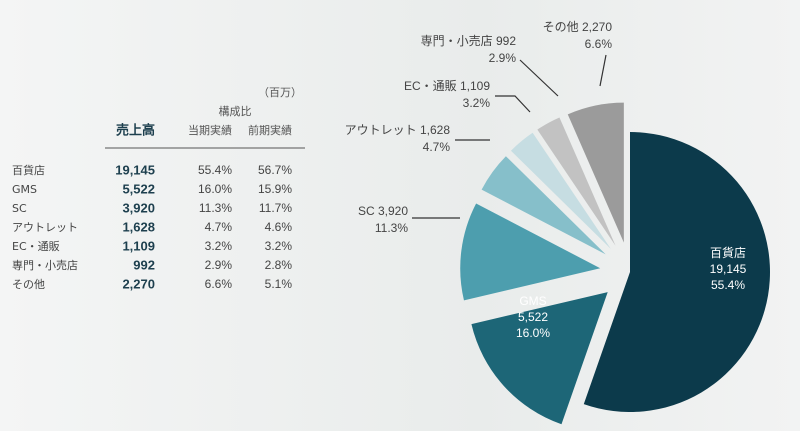 The width and height of the screenshot is (800, 431). I want to click on share-cell: 2.9%, so click(219, 265).